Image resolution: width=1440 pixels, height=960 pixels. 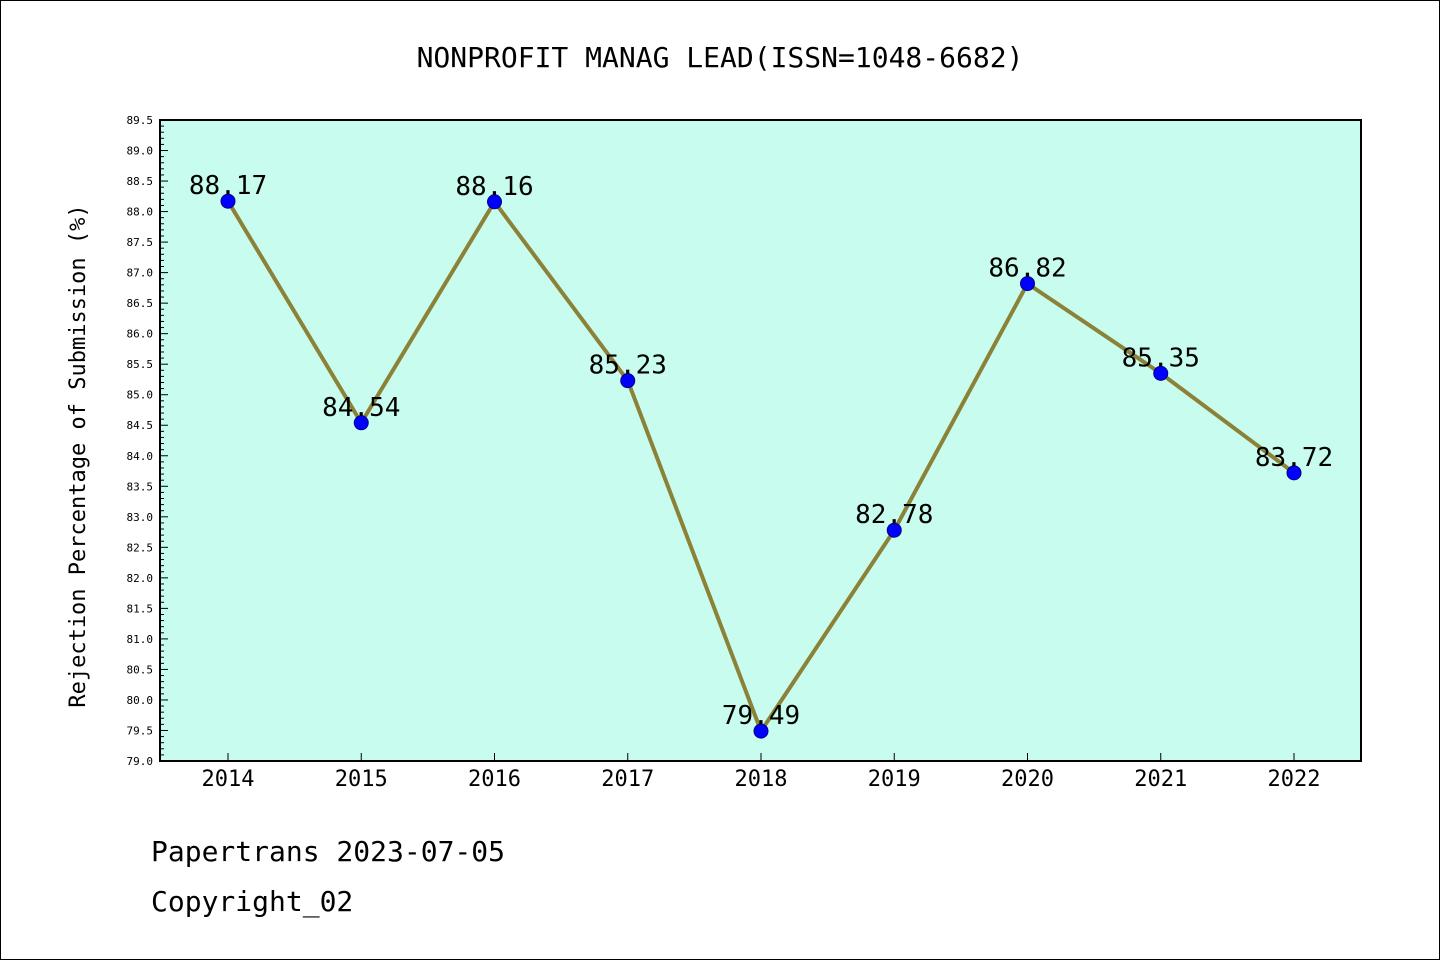 What do you see at coordinates (140, 761) in the screenshot?
I see `y-tick-label: 79.0` at bounding box center [140, 761].